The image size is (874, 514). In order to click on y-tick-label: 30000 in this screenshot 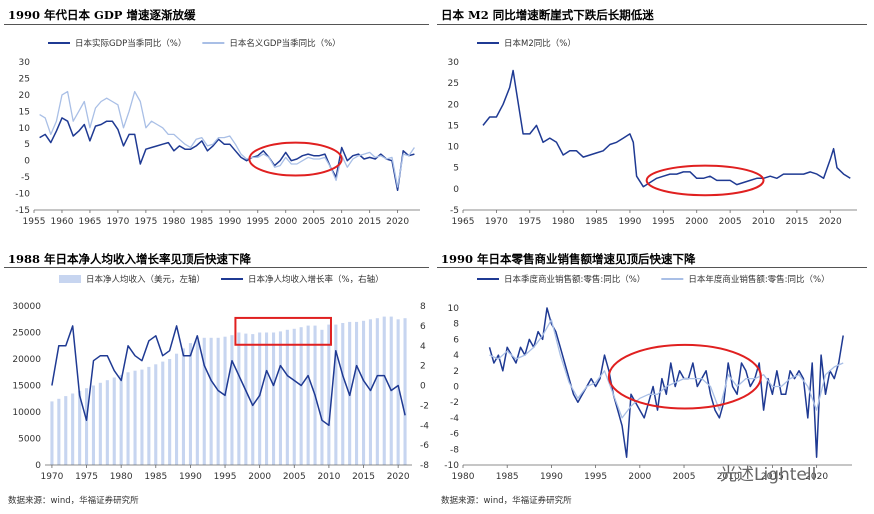, I will do `click(26, 307)`.